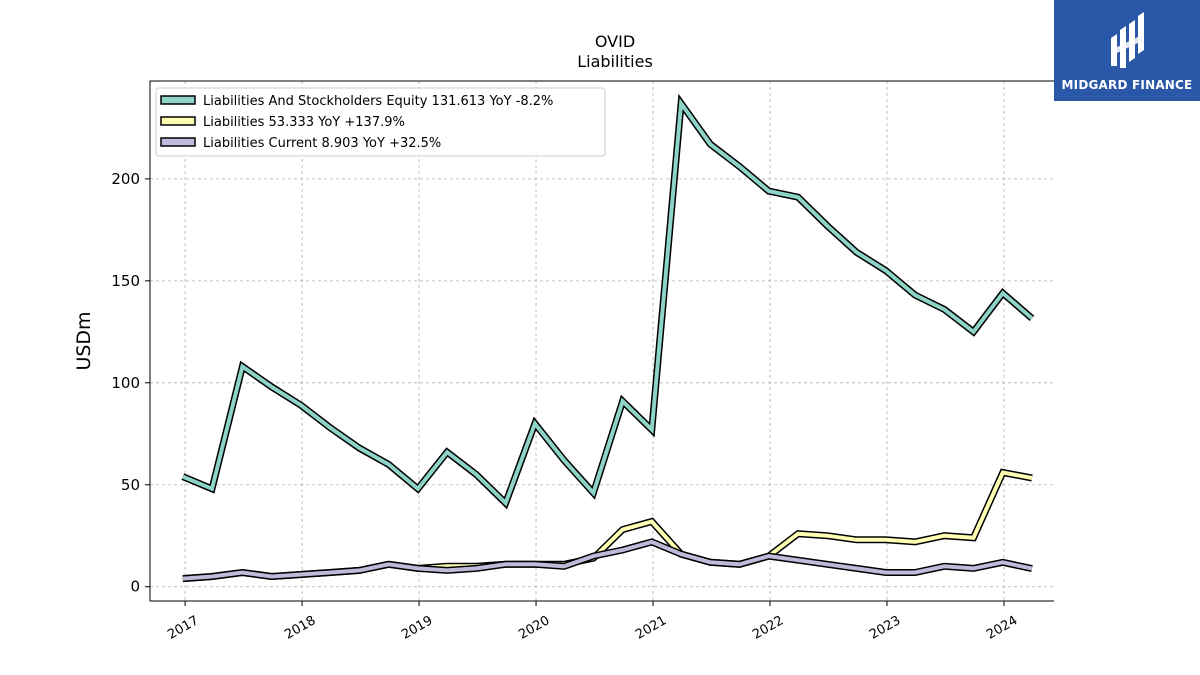 The height and width of the screenshot is (675, 1200). I want to click on x-tick-label: 2018, so click(300, 628).